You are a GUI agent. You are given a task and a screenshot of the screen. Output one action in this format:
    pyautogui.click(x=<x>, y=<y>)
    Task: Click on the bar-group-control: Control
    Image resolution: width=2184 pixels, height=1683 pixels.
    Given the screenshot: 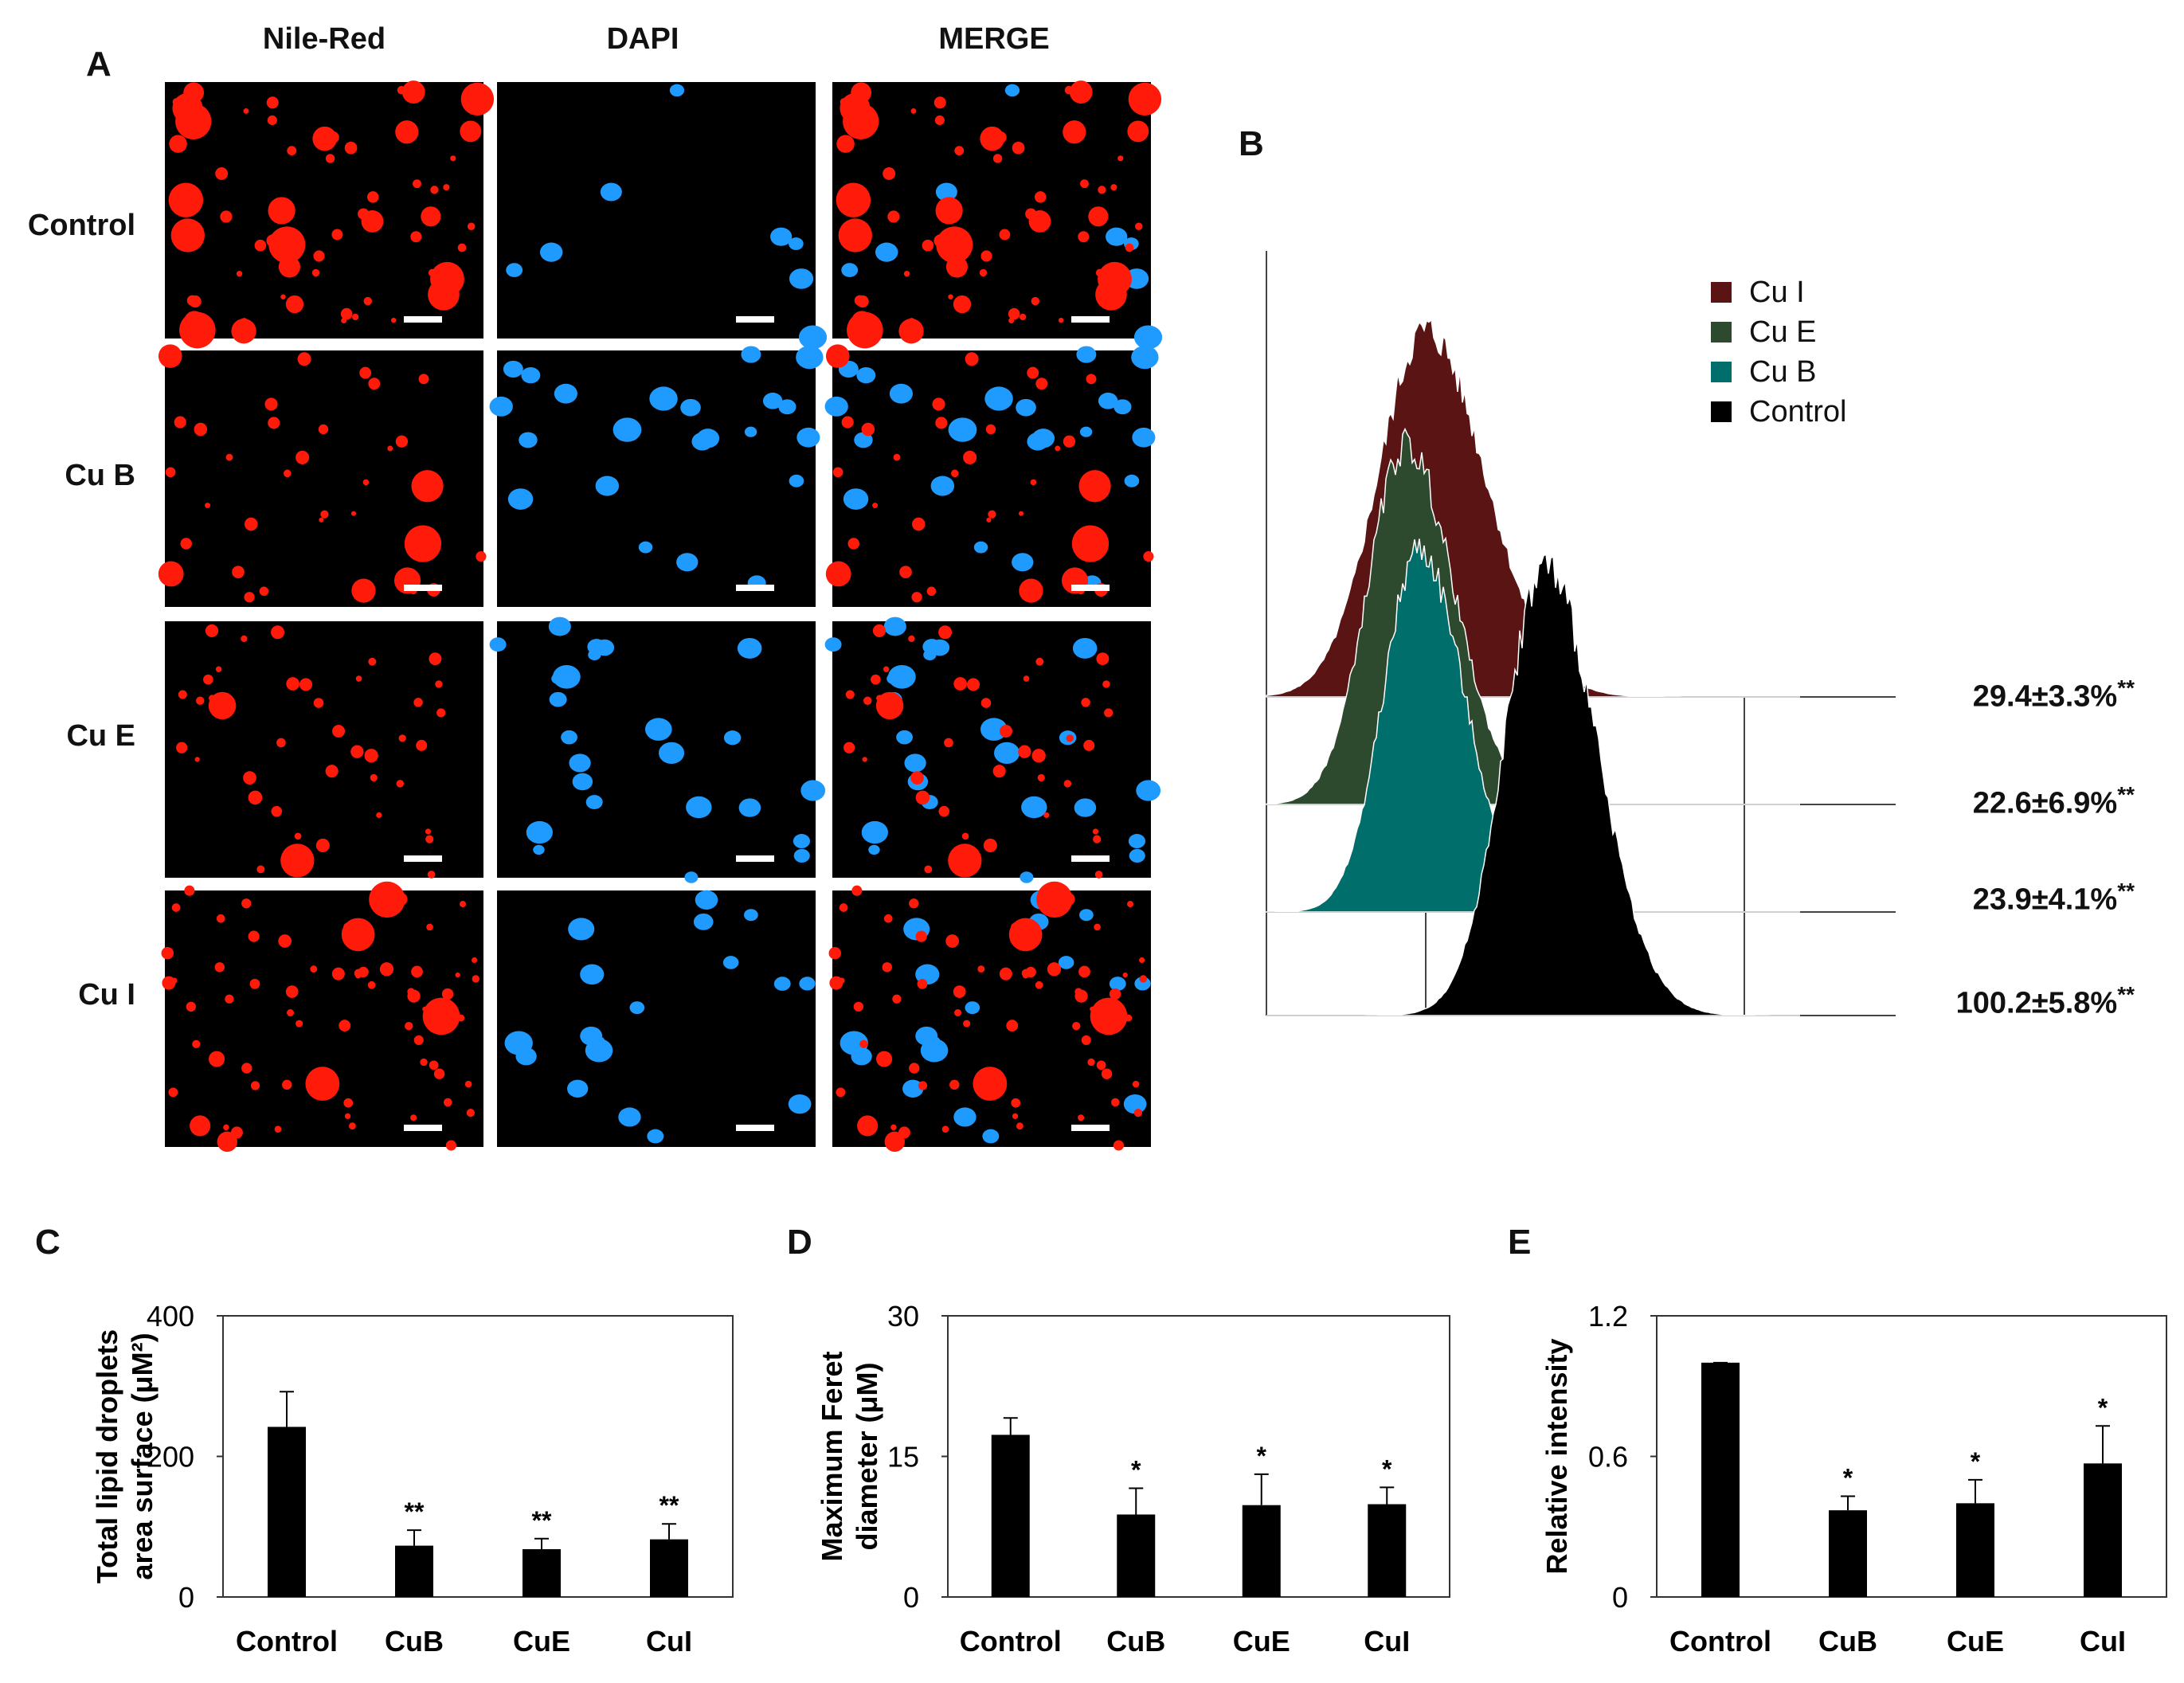 What is the action you would take?
    pyautogui.click(x=1011, y=1537)
    